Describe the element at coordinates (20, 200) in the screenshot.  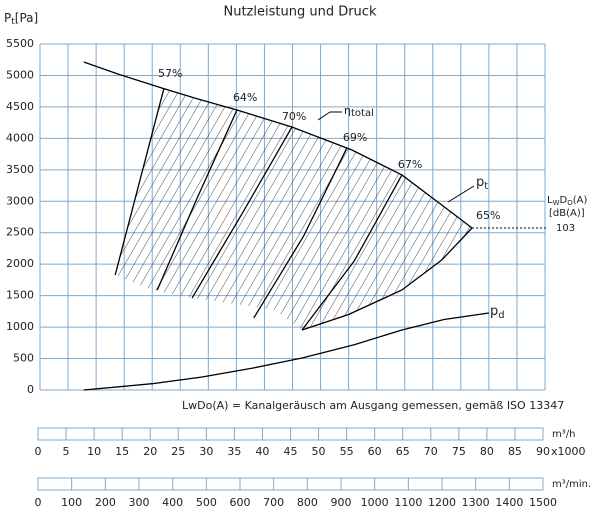
I see `y-tick-label: 3000` at that location.